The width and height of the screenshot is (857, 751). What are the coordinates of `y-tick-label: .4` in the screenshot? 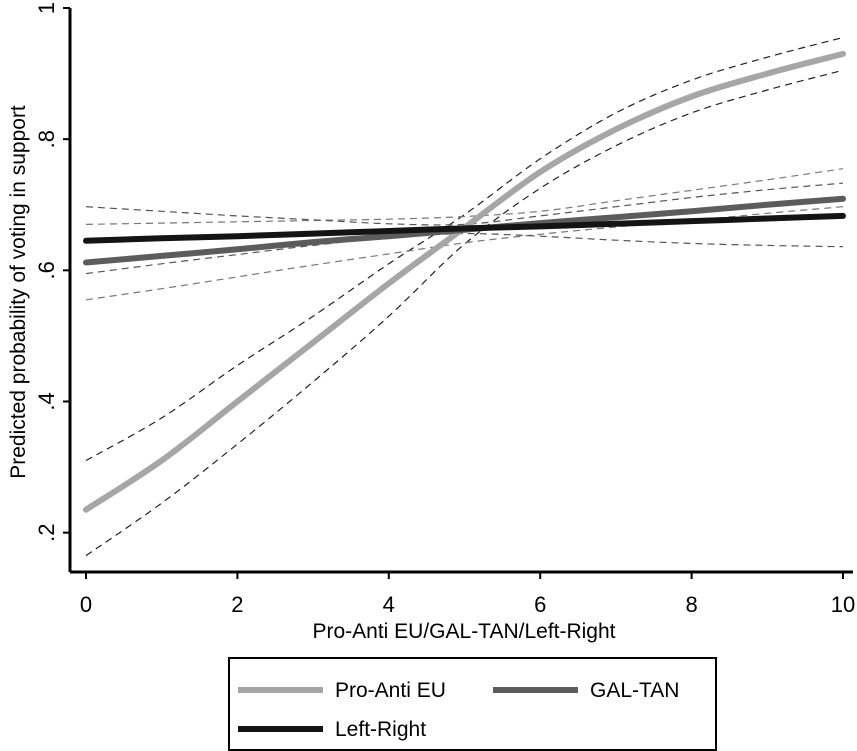 It's located at (46, 401).